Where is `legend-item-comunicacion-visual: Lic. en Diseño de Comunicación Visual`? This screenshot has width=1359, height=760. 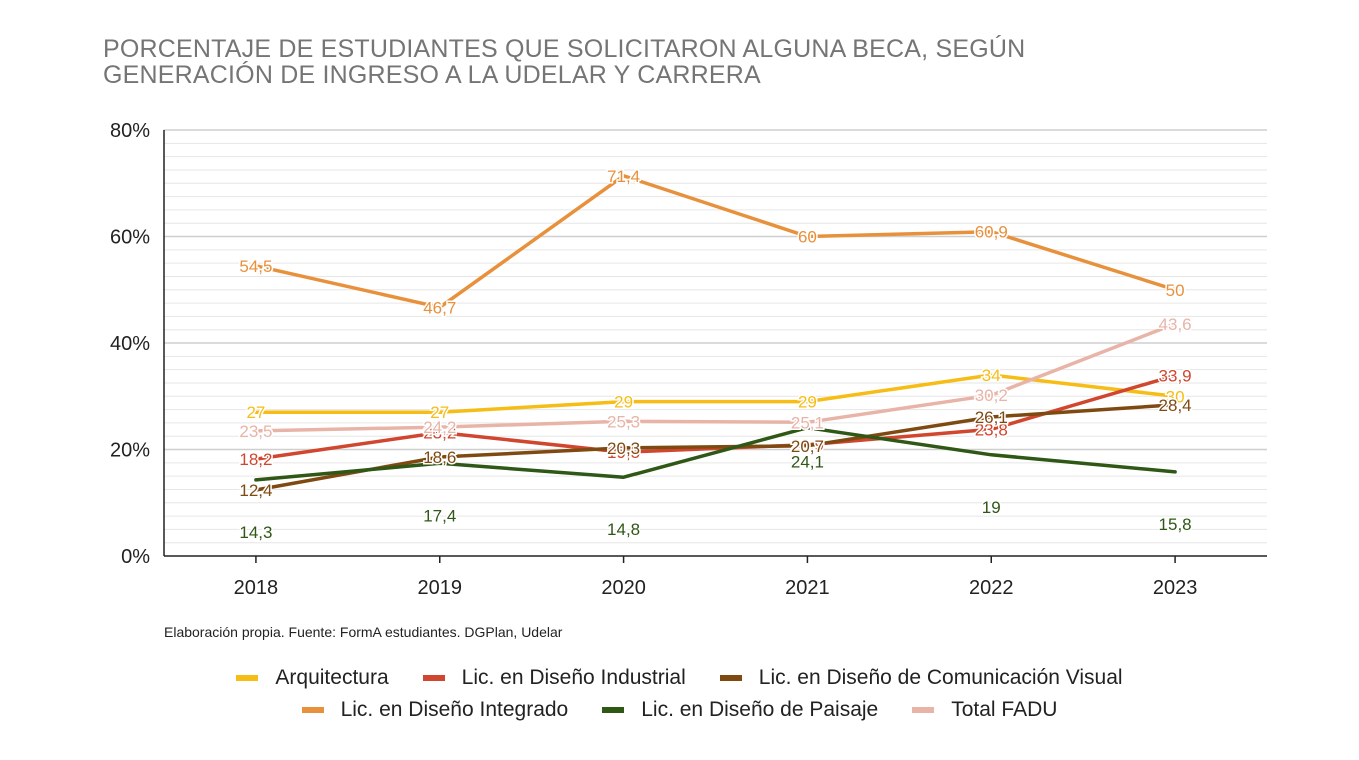
legend-item-comunicacion-visual: Lic. en Diseño de Comunicación Visual is located at coordinates (921, 678).